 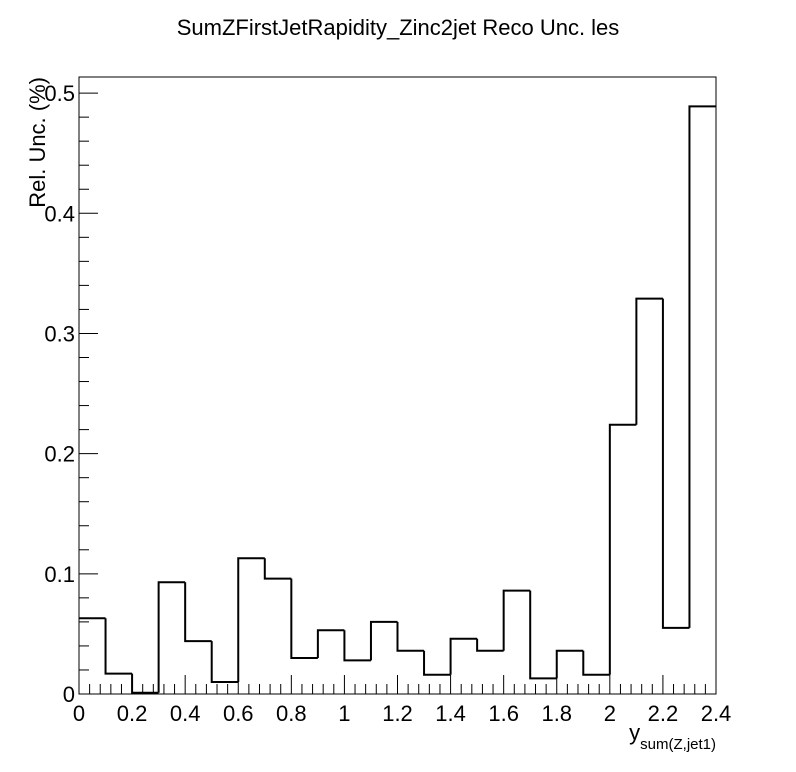 I want to click on x-tick-label: 0.4, so click(x=185, y=713).